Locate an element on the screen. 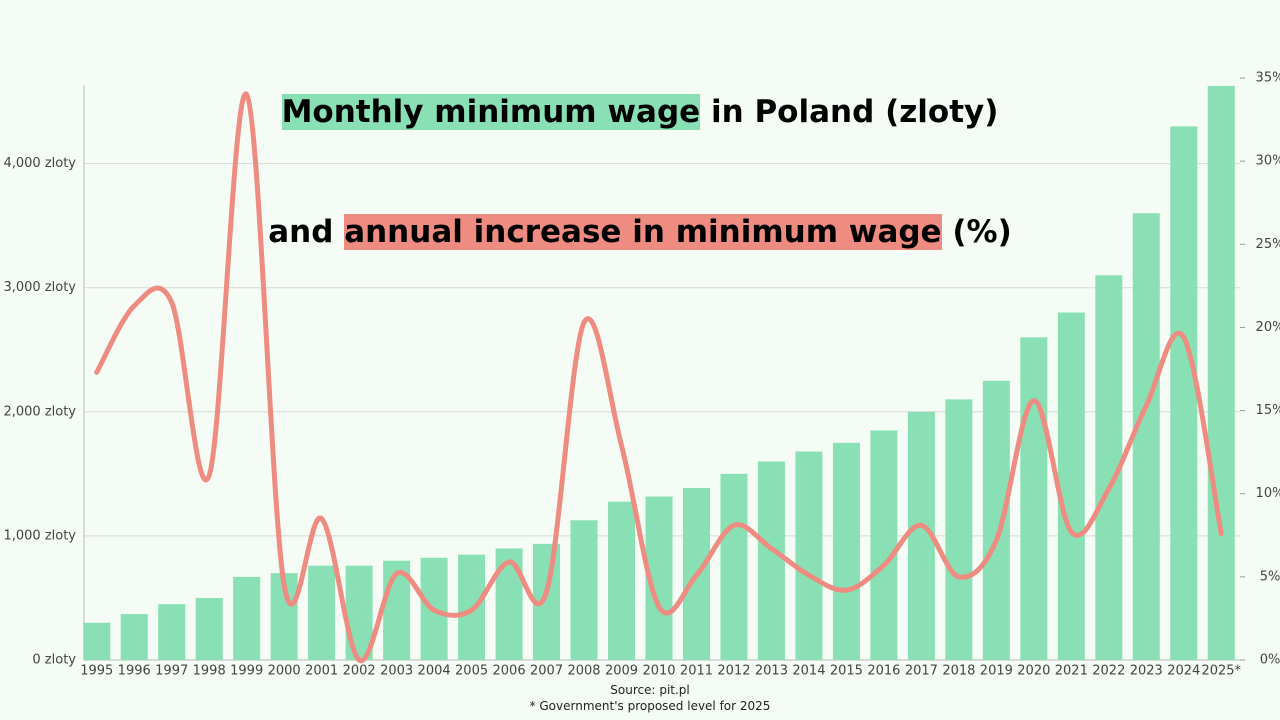  y2-tick-label: 35% is located at coordinates (1268, 78).